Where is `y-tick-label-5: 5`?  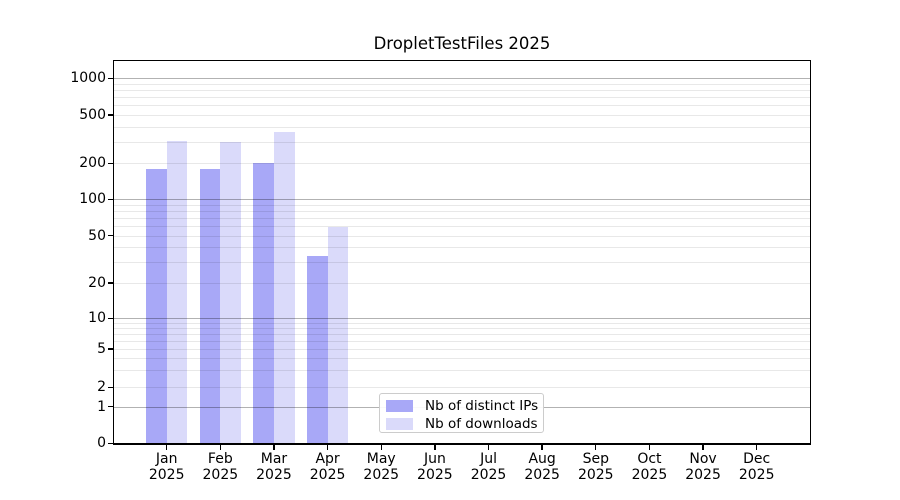 y-tick-label-5: 5 is located at coordinates (101, 349).